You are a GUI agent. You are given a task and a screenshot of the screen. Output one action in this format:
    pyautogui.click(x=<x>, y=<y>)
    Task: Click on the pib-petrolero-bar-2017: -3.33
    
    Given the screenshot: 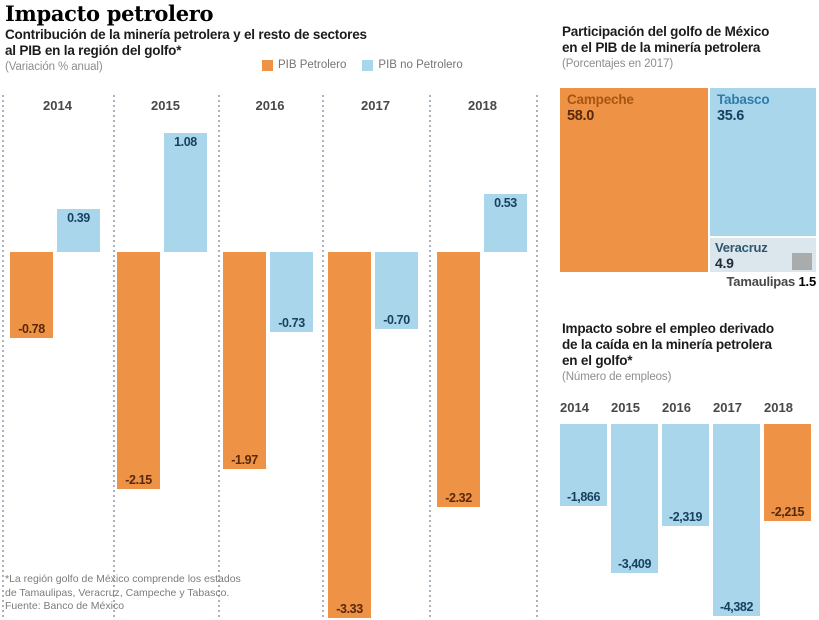 What is the action you would take?
    pyautogui.click(x=349, y=435)
    